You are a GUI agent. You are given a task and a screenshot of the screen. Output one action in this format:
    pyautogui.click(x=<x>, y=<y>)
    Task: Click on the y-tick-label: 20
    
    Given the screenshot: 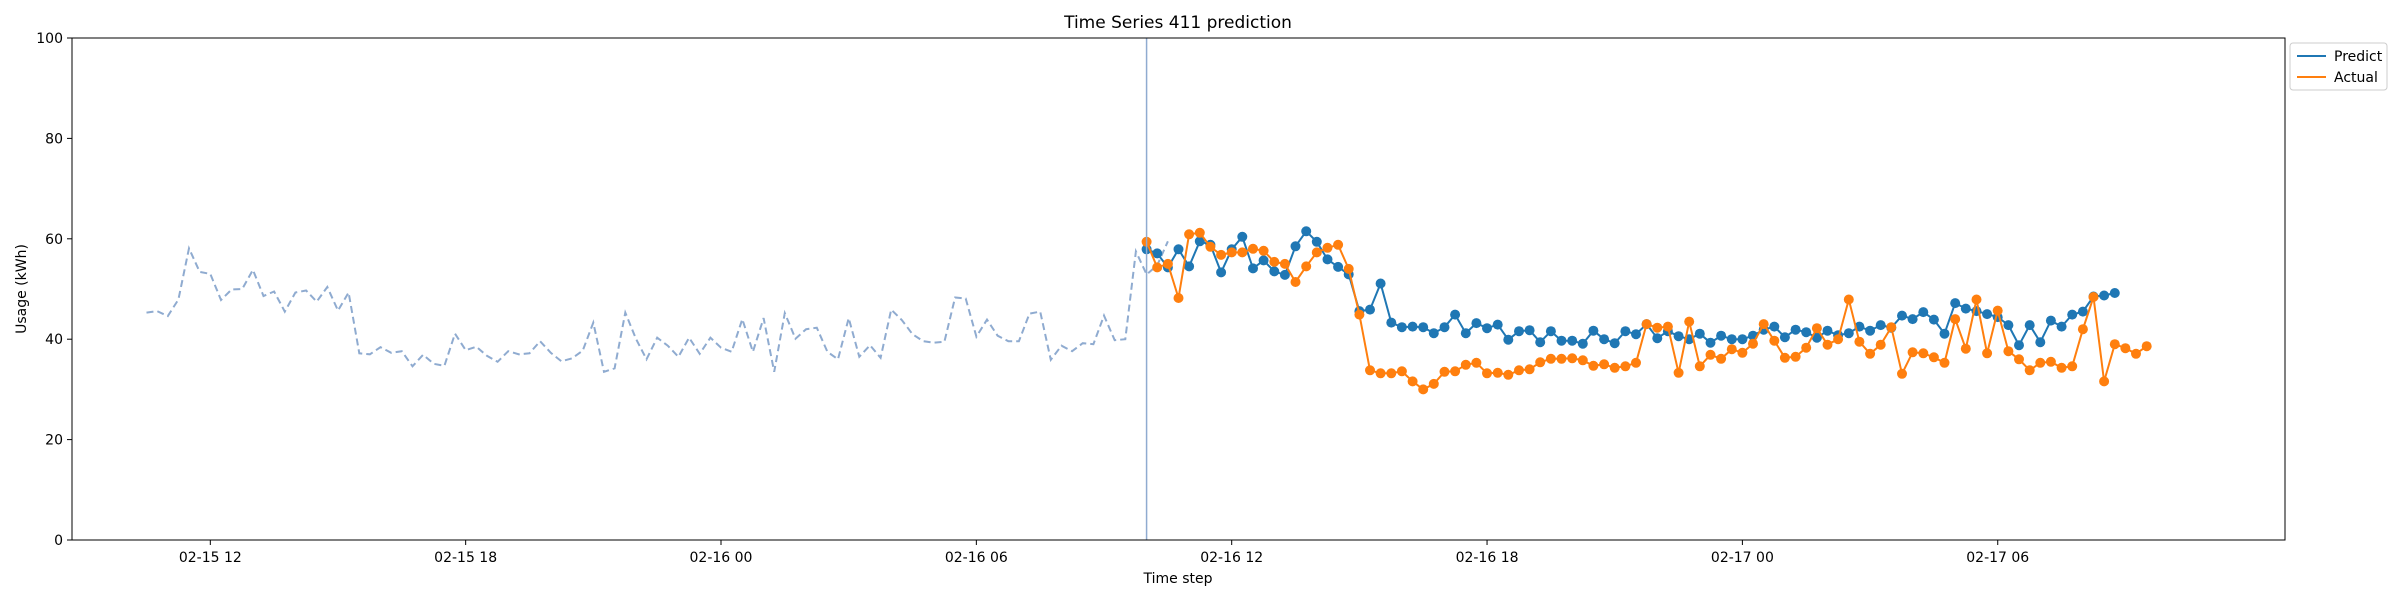 What is the action you would take?
    pyautogui.click(x=54, y=441)
    